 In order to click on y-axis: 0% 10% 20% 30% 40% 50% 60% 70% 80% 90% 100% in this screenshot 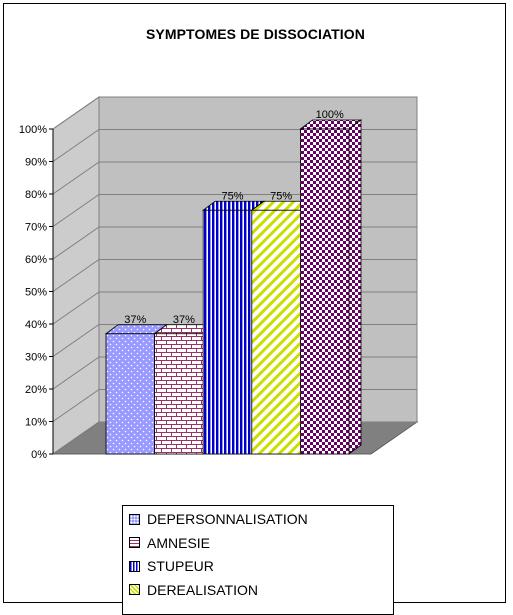, I will do `click(36, 292)`.